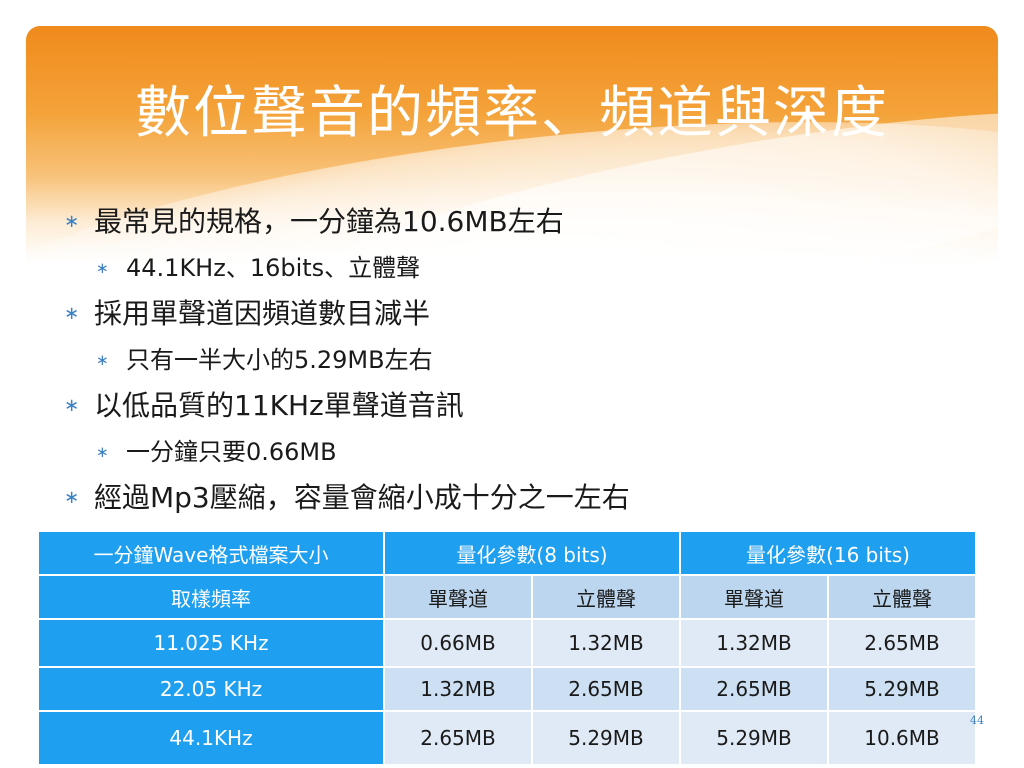 This screenshot has width=1024, height=768. Describe the element at coordinates (510, 452) in the screenshot. I see `sub-bullet-item: ∗ 一分鐘只要0.66MB` at that location.